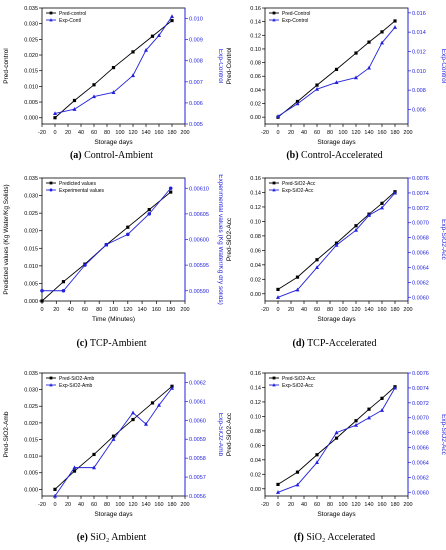 This screenshot has height=550, width=446. Describe the element at coordinates (381, 133) in the screenshot. I see `x-tick-label: 160` at that location.